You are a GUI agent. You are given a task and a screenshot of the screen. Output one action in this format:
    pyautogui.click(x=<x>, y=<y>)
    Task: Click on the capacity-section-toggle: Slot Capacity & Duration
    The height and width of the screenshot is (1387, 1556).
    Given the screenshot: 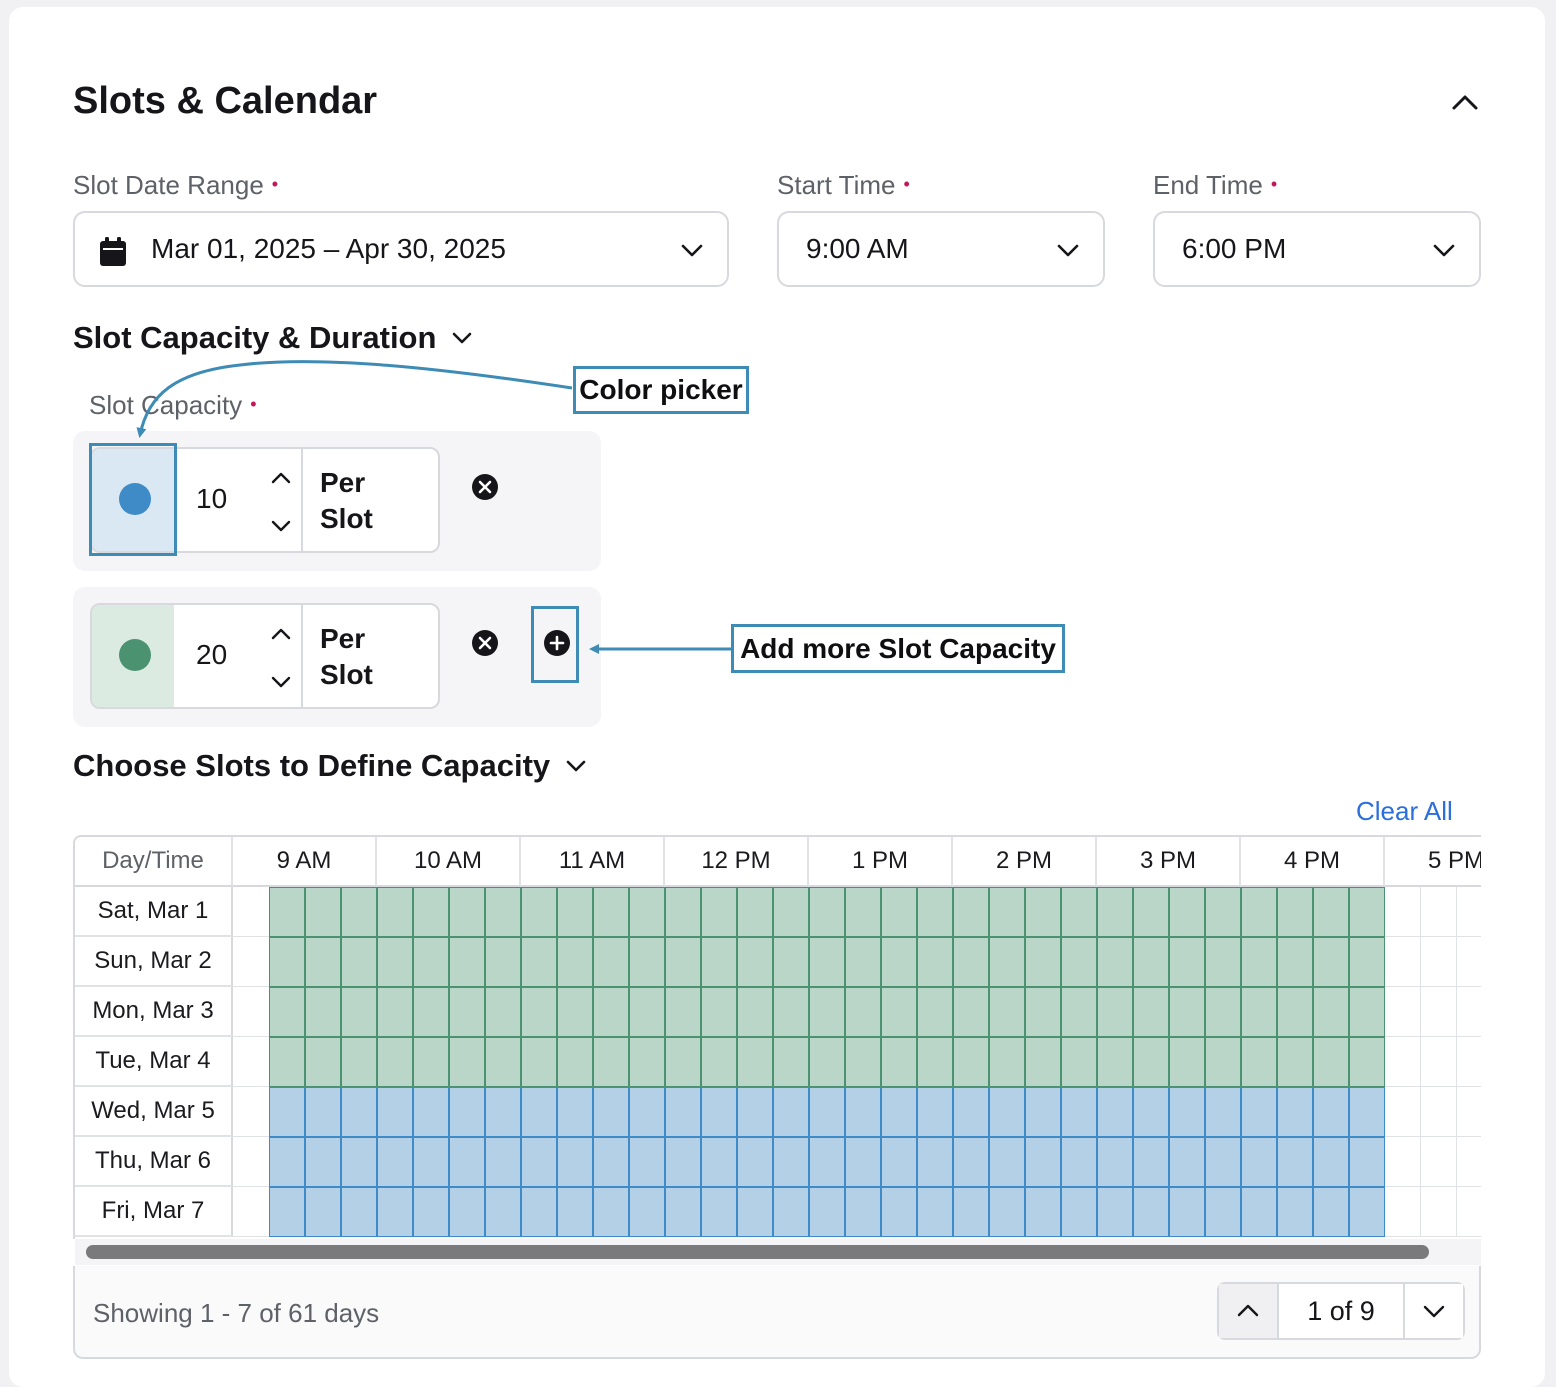 What is the action you would take?
    pyautogui.click(x=273, y=338)
    